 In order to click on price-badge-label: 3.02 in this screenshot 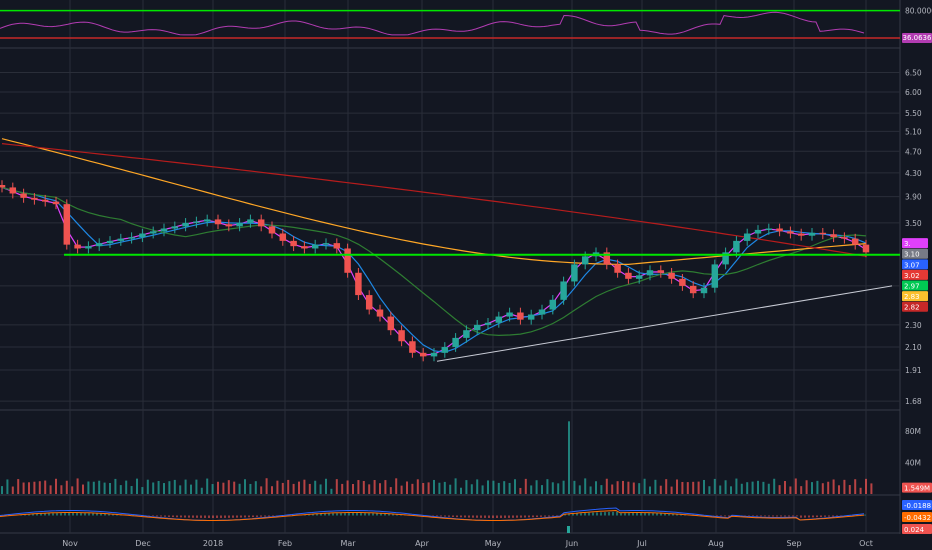, I will do `click(912, 276)`.